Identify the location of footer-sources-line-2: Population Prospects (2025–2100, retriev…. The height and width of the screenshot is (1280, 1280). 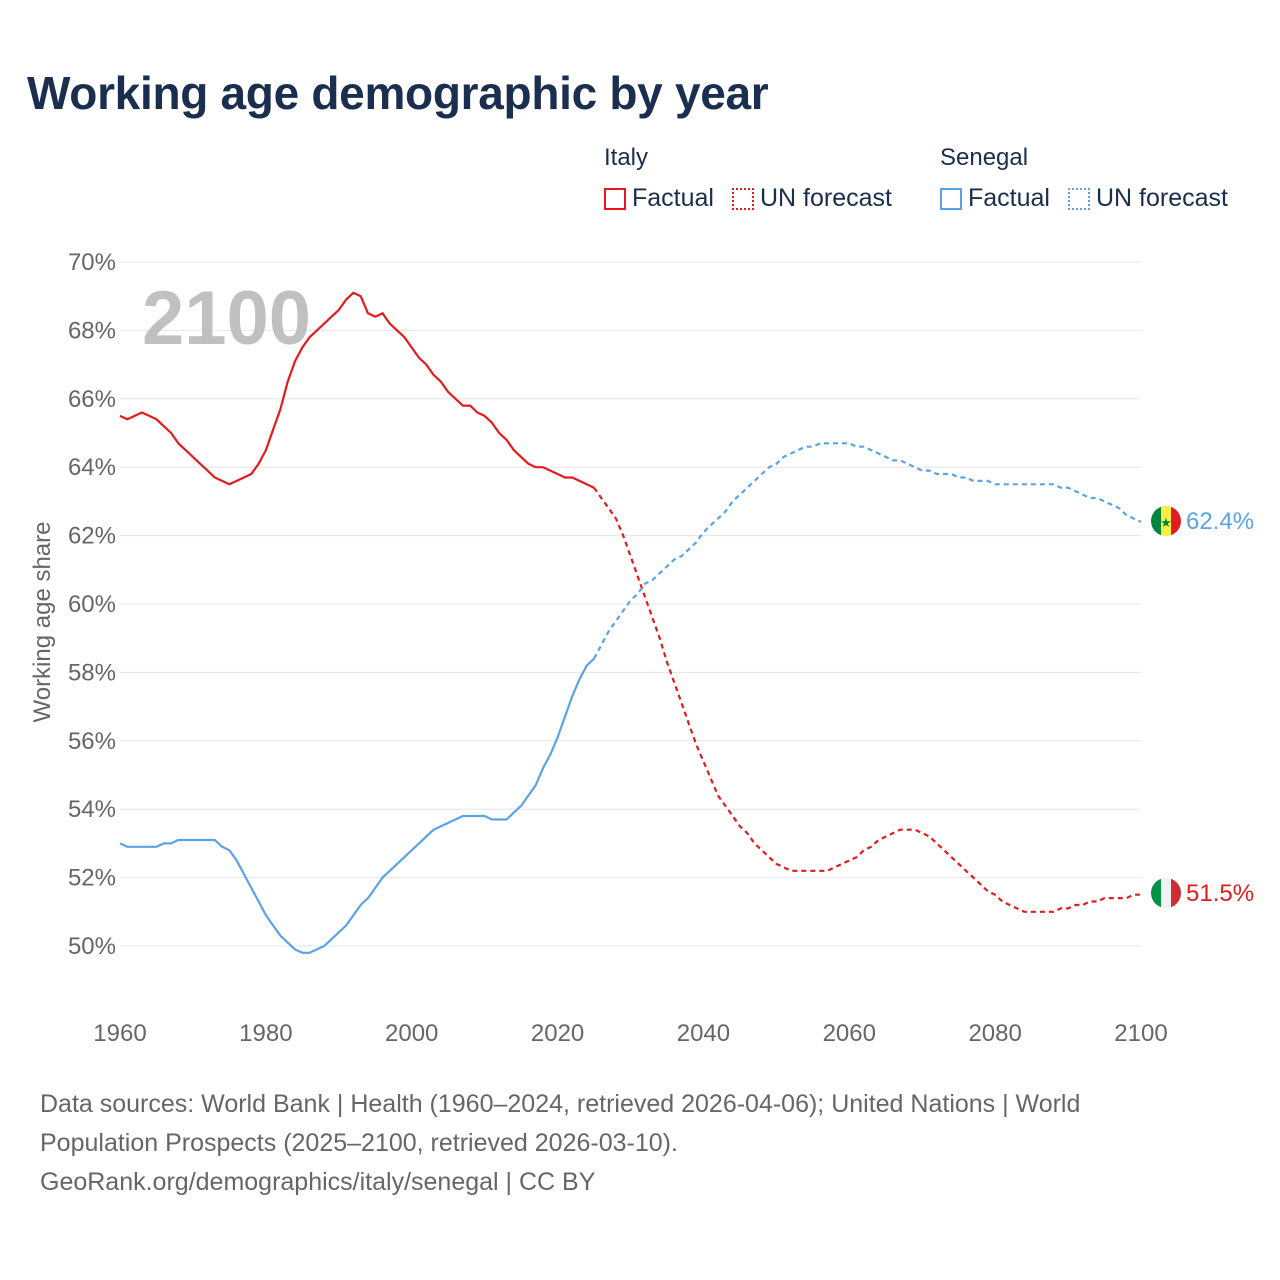
(359, 1143).